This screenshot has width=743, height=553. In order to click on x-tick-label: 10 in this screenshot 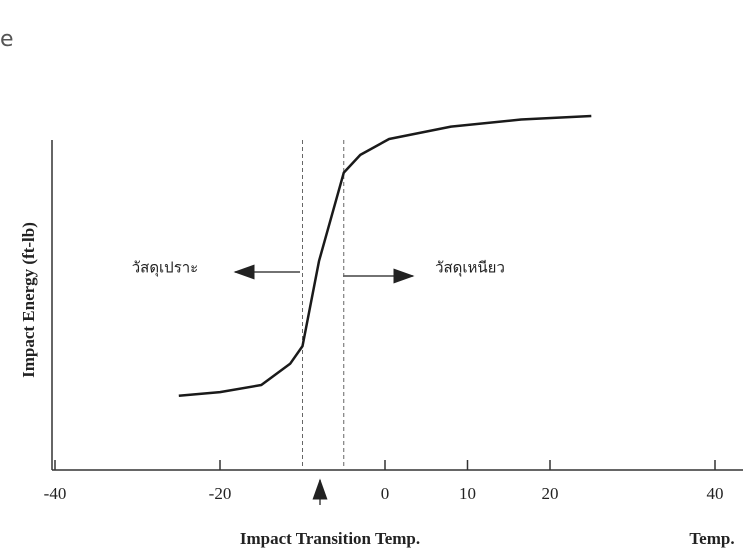, I will do `click(467, 493)`.